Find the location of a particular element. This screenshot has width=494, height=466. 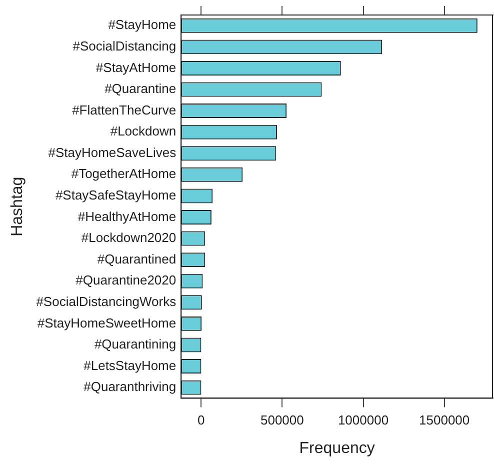

y-tick-label: #StayHome is located at coordinates (142, 24).